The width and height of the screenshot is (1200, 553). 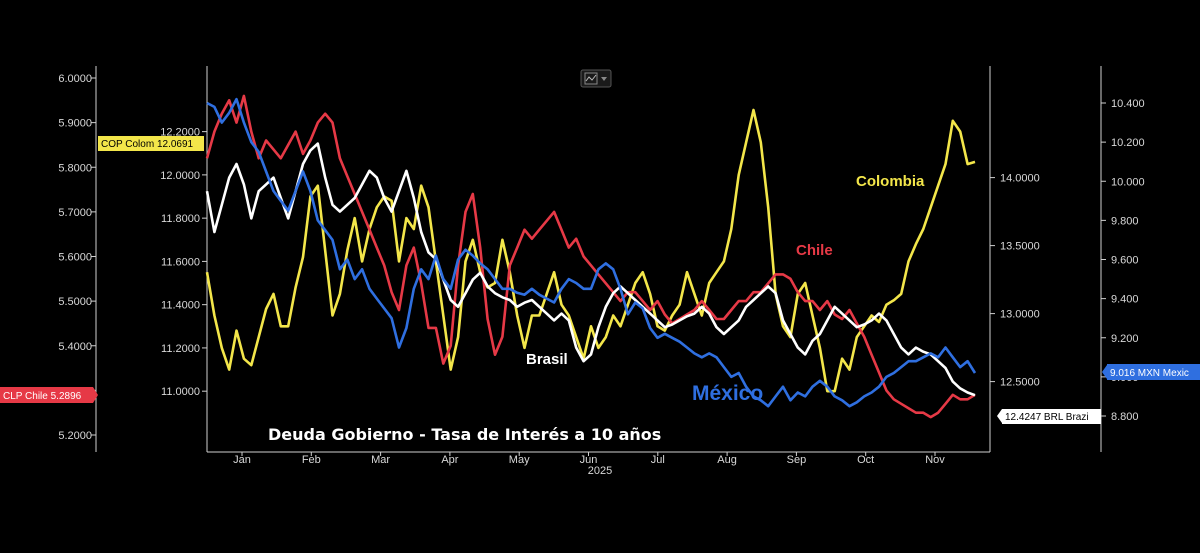 I want to click on tick-label-mexico: 10.000, so click(x=1128, y=182).